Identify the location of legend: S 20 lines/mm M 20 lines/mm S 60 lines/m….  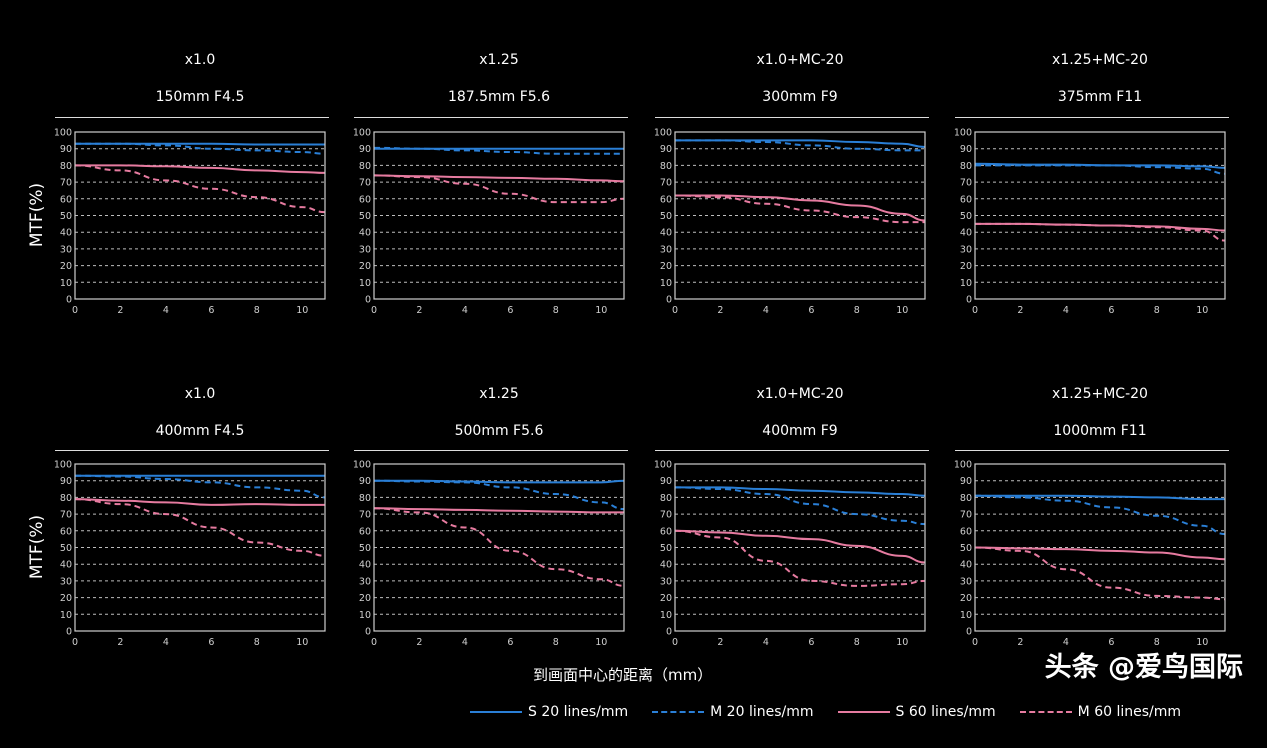
(825, 712).